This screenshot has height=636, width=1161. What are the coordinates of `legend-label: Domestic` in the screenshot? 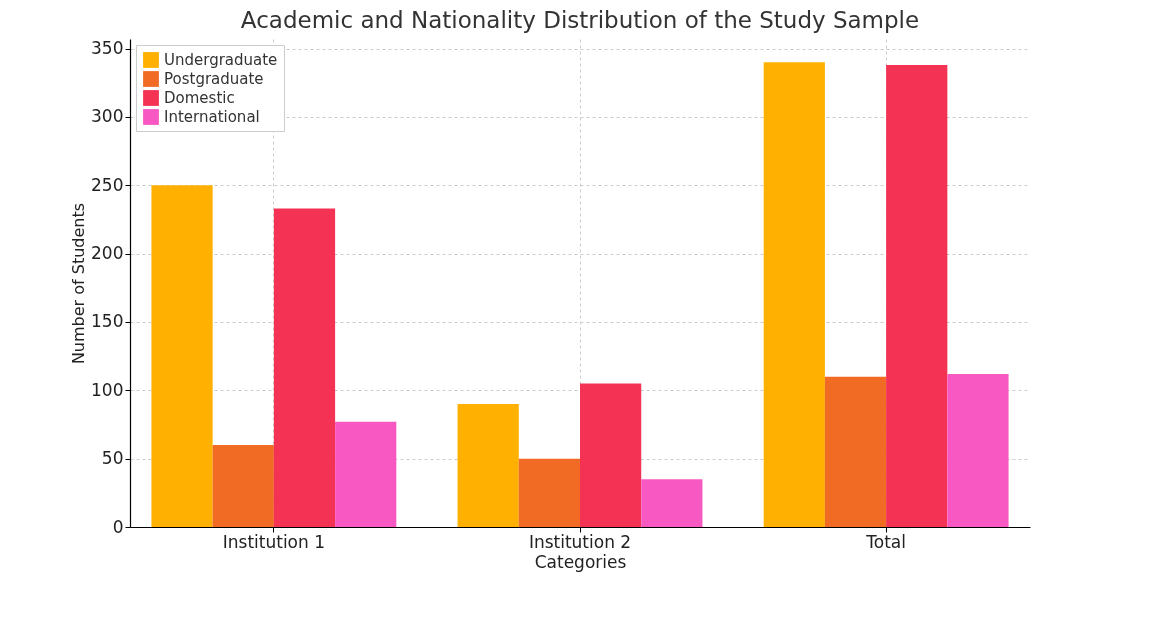 It's located at (199, 98).